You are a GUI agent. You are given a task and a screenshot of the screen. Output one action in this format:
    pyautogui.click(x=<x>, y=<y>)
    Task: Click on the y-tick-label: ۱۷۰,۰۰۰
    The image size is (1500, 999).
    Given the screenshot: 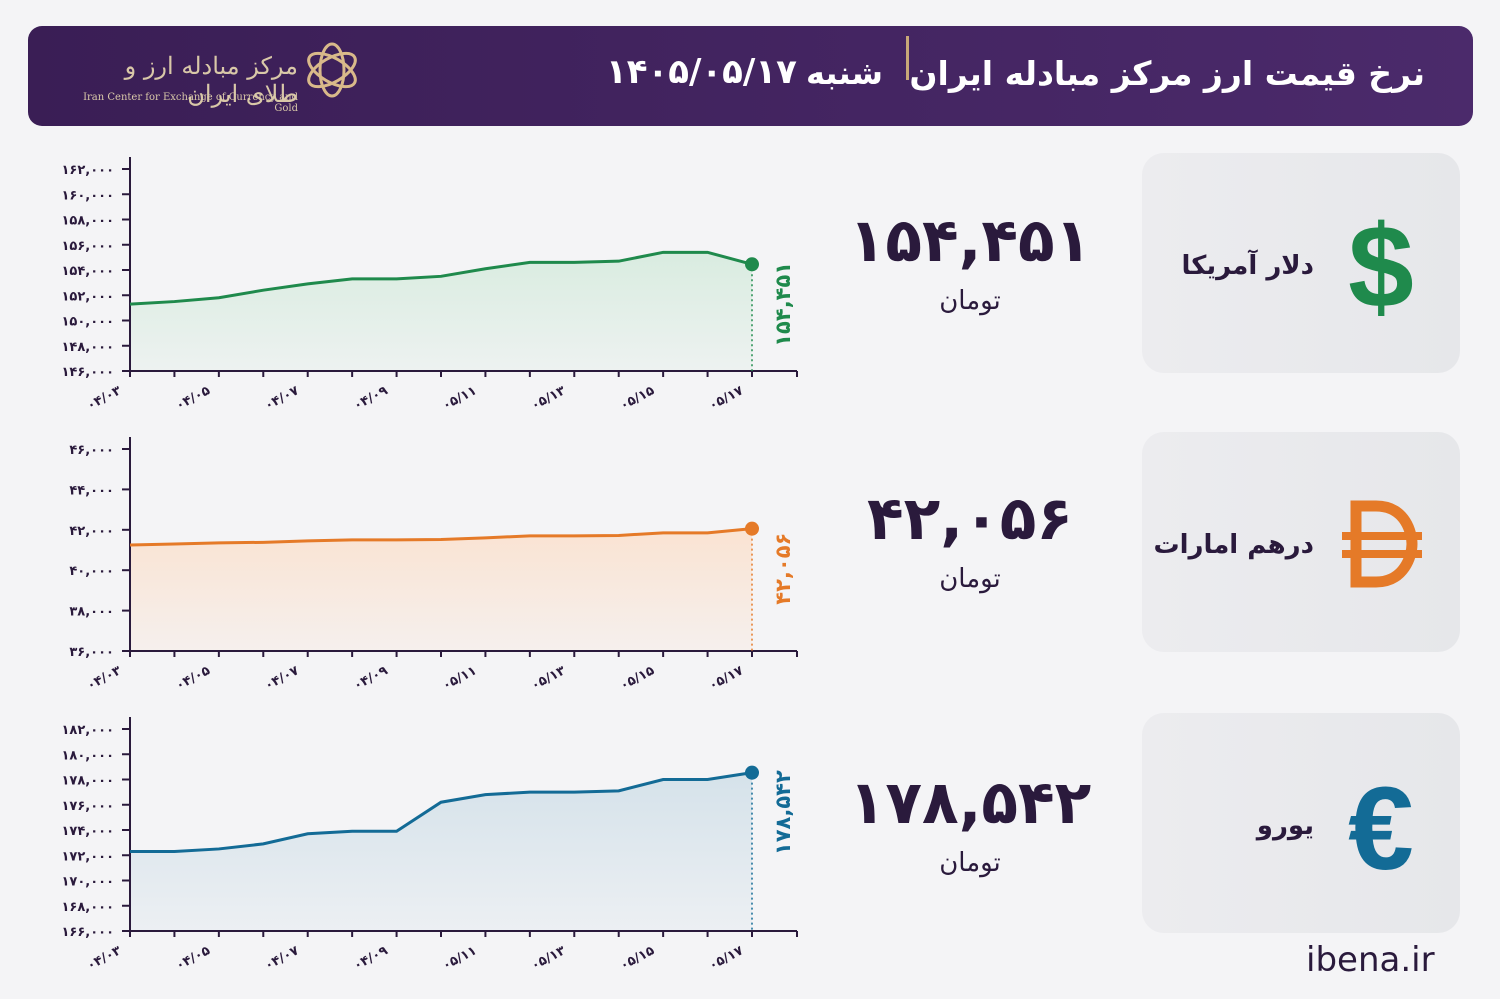 What is the action you would take?
    pyautogui.click(x=87, y=882)
    